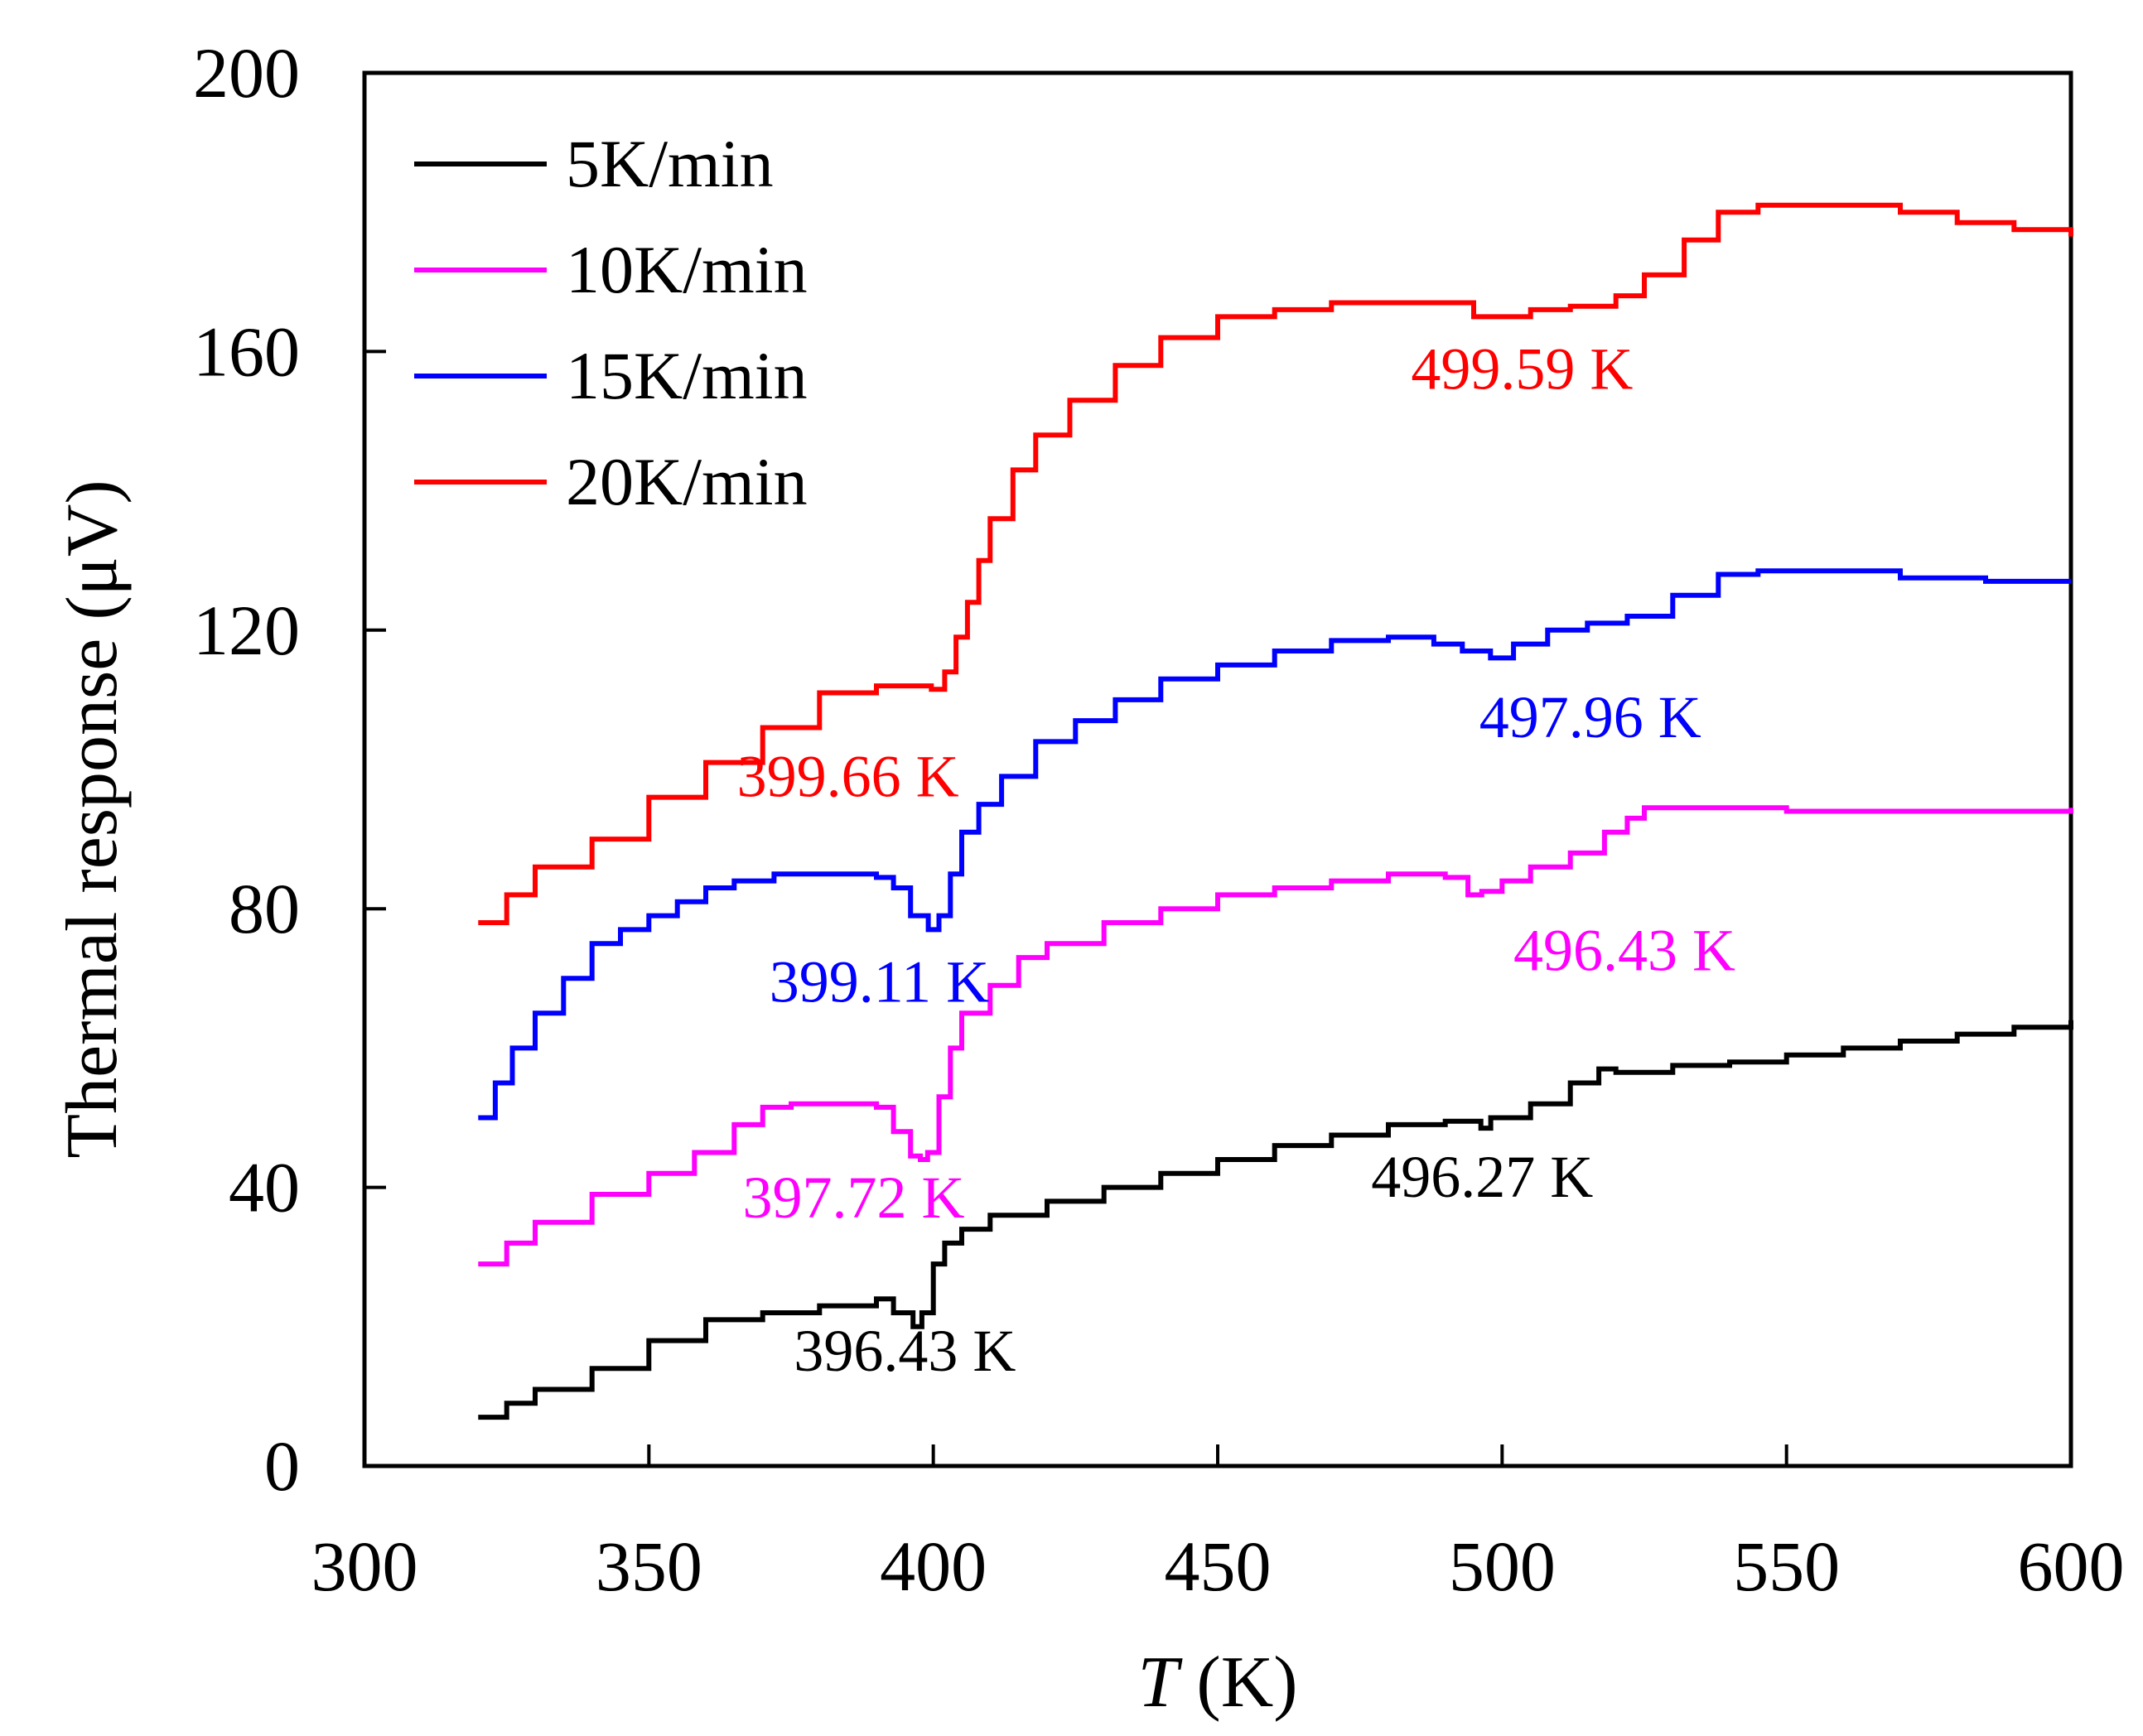 This screenshot has width=2143, height=1736. I want to click on y-tick-label: 80, so click(264, 908).